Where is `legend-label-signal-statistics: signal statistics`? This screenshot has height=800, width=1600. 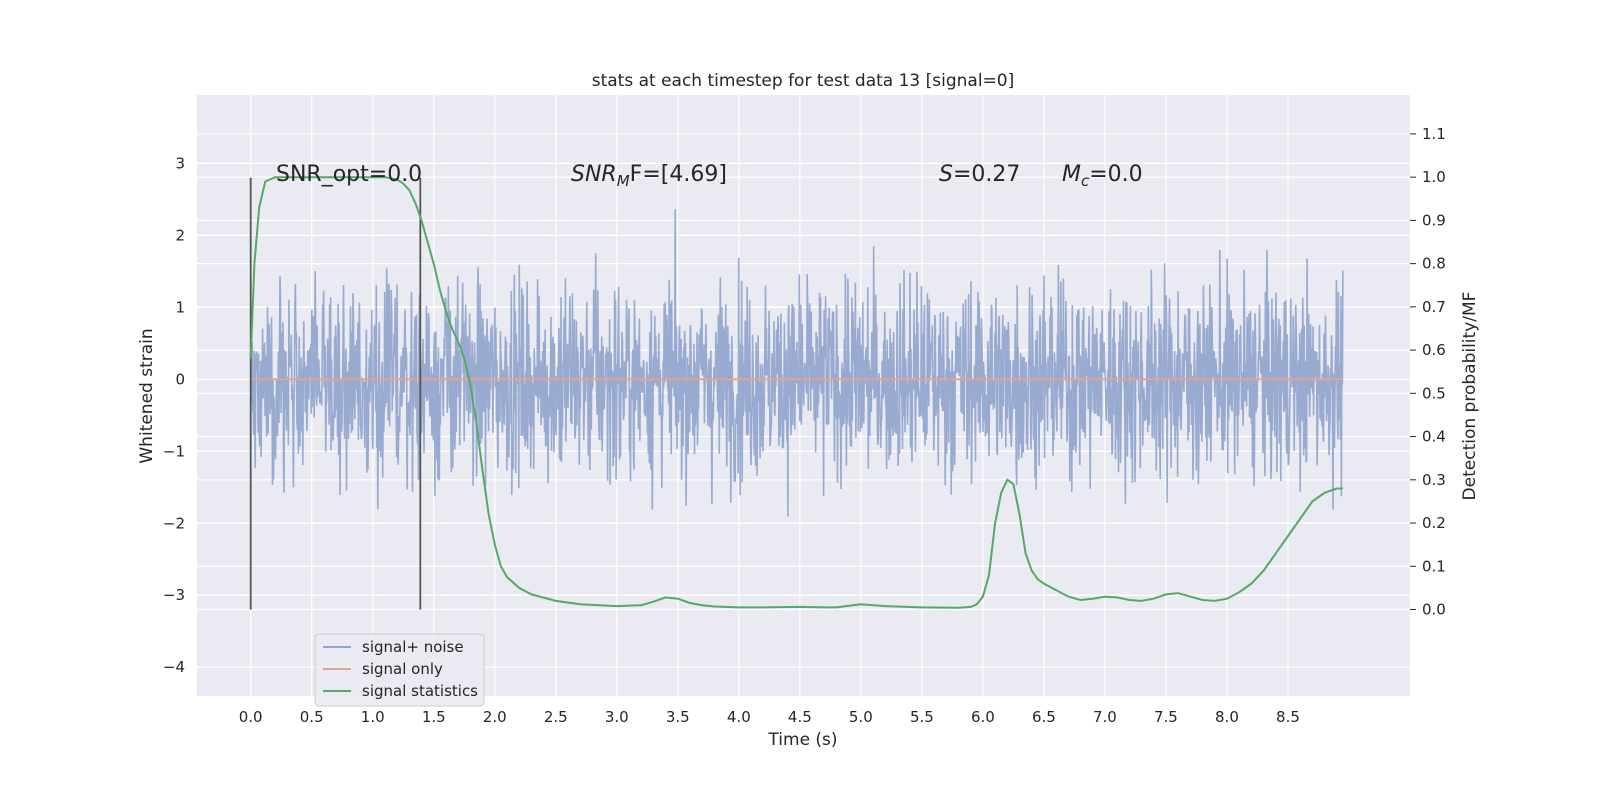 legend-label-signal-statistics: signal statistics is located at coordinates (420, 691).